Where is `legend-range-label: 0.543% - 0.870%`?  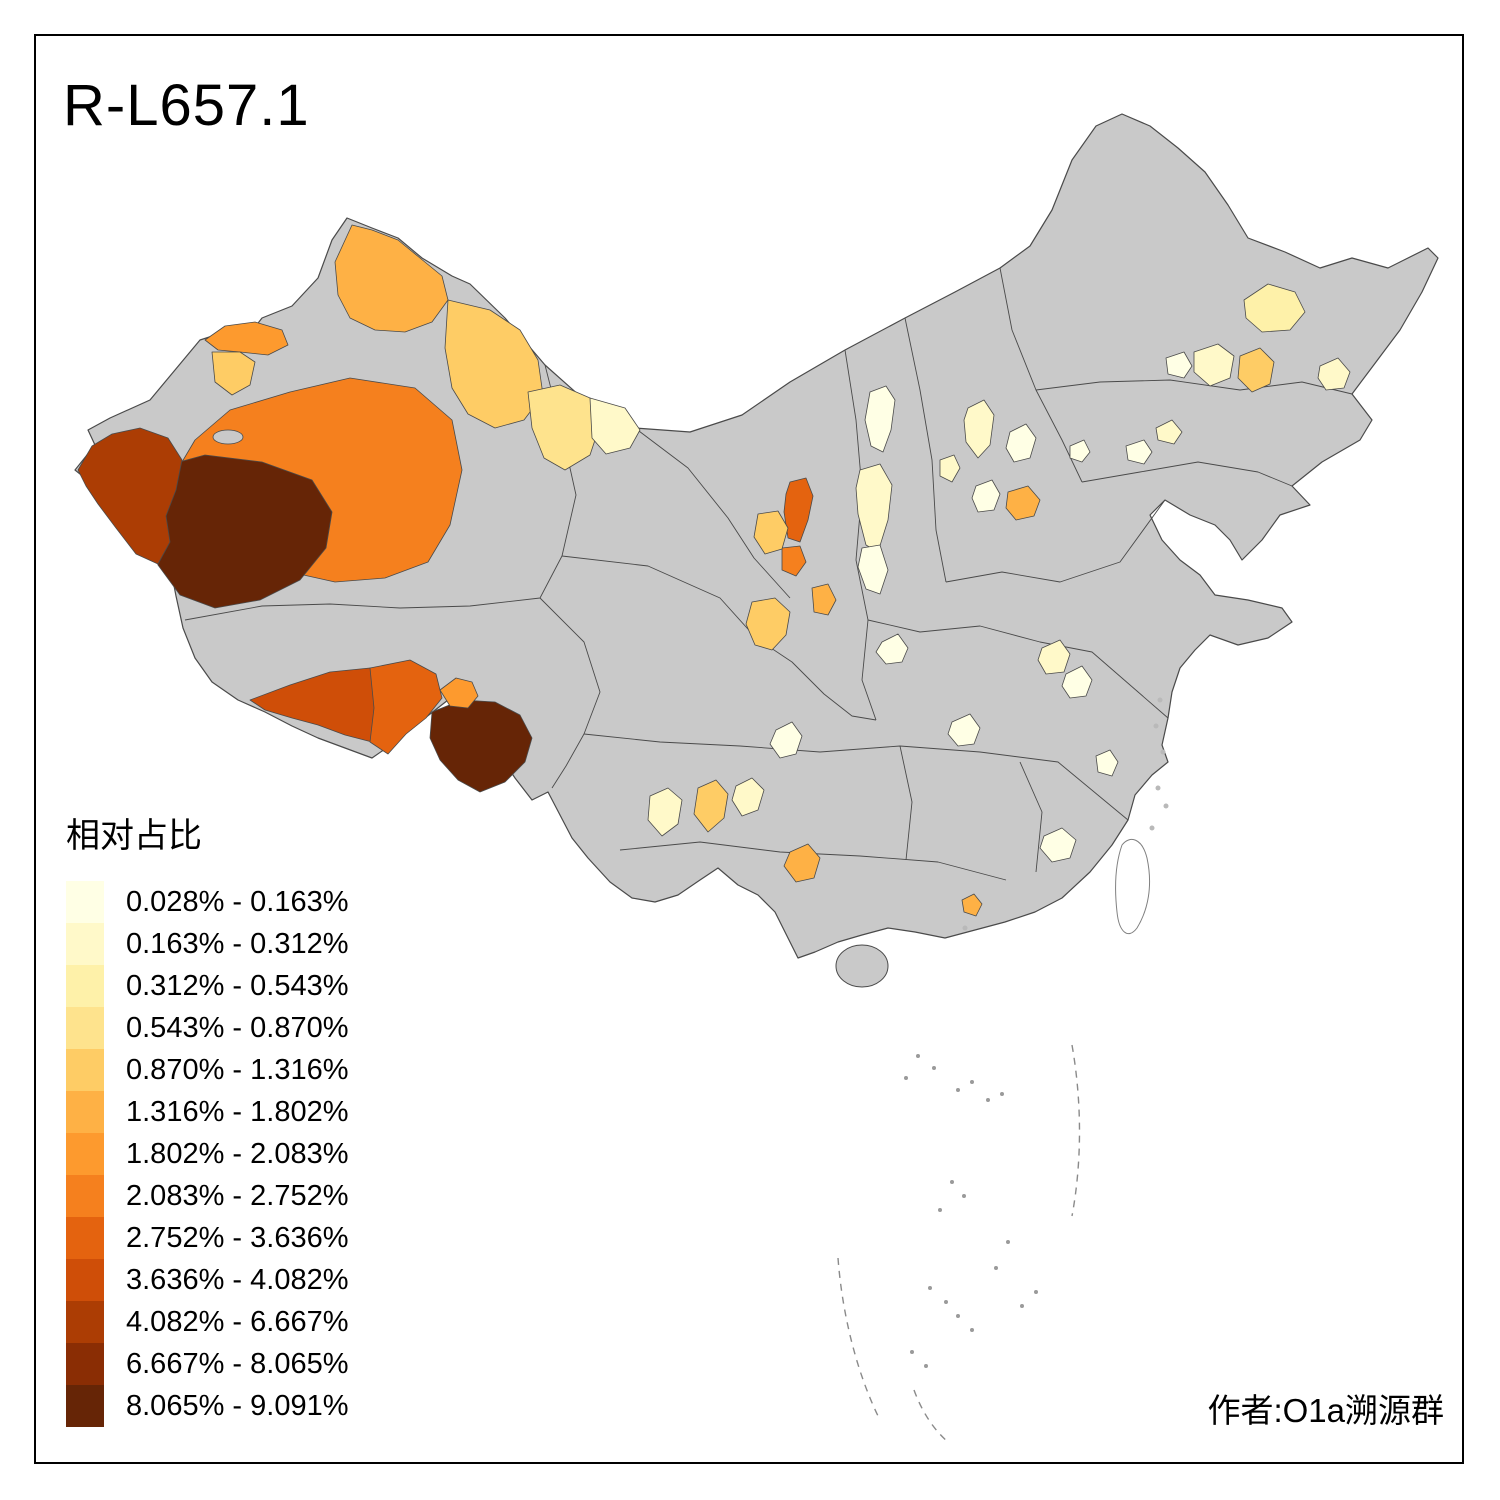
legend-range-label: 0.543% - 0.870% is located at coordinates (237, 1027).